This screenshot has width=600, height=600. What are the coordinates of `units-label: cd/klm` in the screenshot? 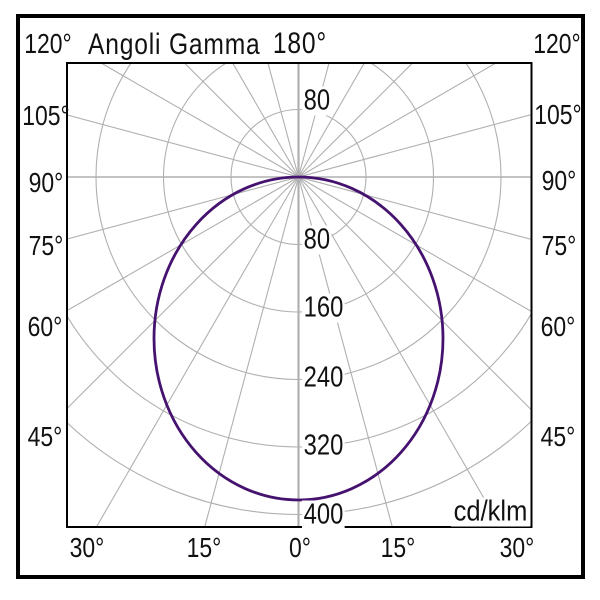 It's located at (490, 512).